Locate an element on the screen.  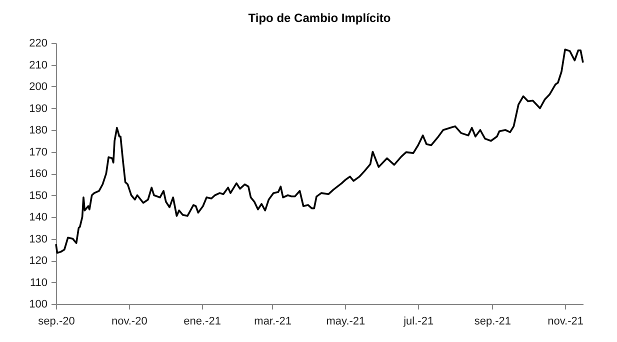
x-tick-label: jul.-21 is located at coordinates (418, 322).